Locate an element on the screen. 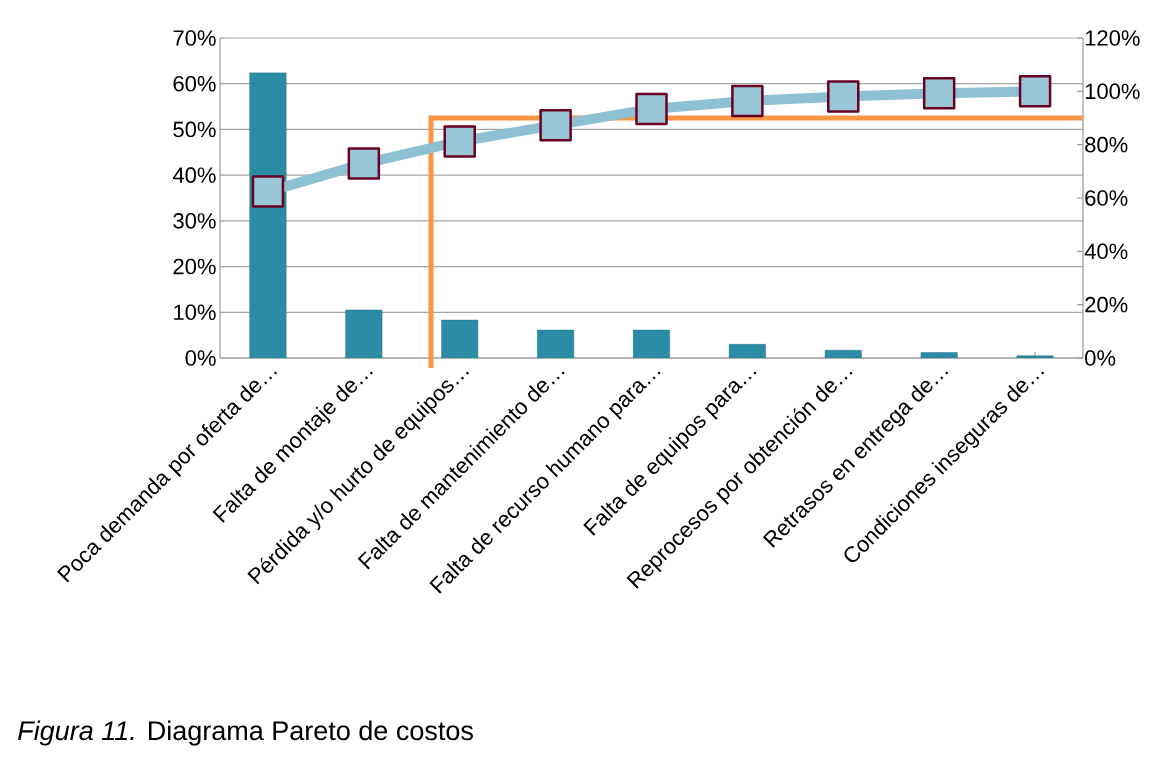 Image resolution: width=1159 pixels, height=778 pixels. y2-tick-label: 100% is located at coordinates (1112, 91).